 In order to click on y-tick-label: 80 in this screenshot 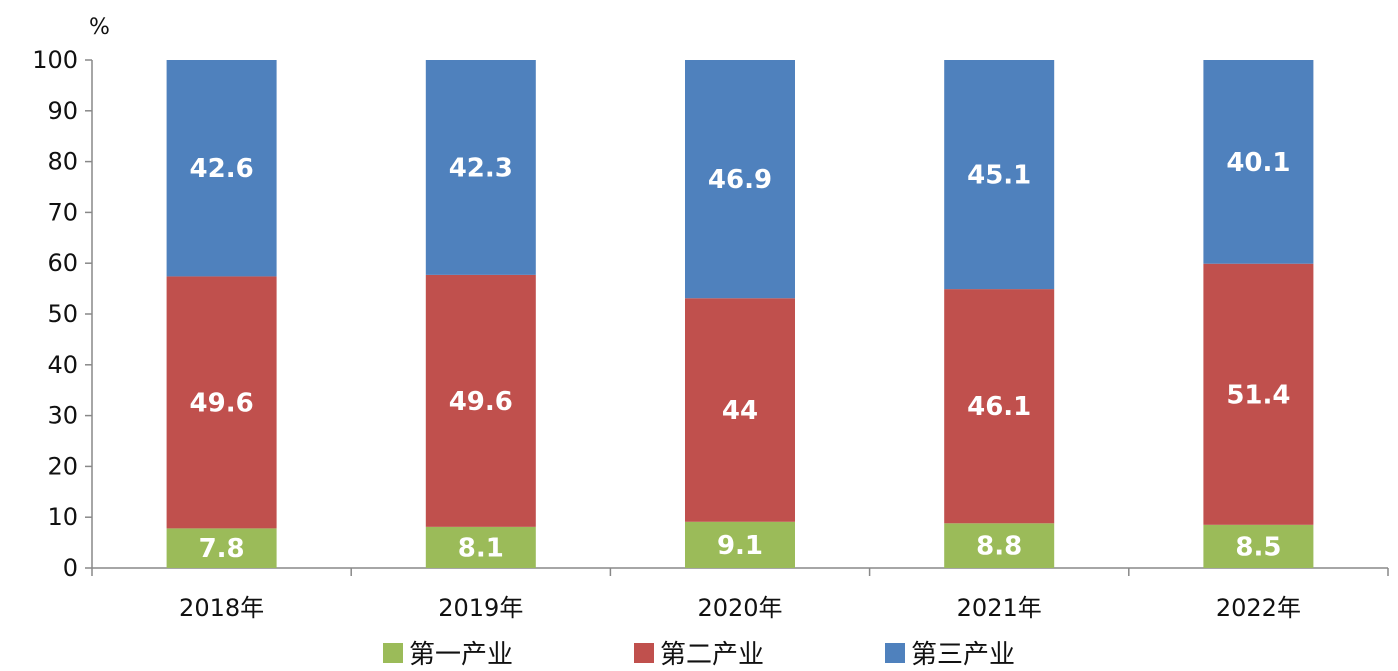, I will do `click(62, 162)`.